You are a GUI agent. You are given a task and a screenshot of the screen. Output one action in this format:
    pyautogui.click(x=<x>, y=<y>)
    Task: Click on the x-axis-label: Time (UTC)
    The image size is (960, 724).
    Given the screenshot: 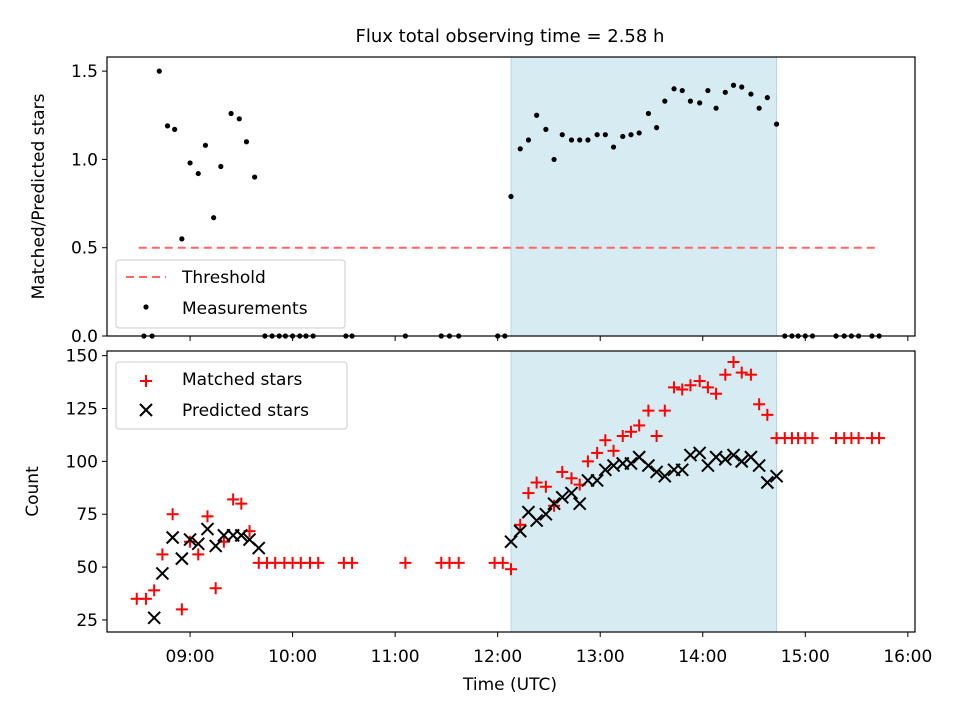 What is the action you would take?
    pyautogui.click(x=509, y=685)
    